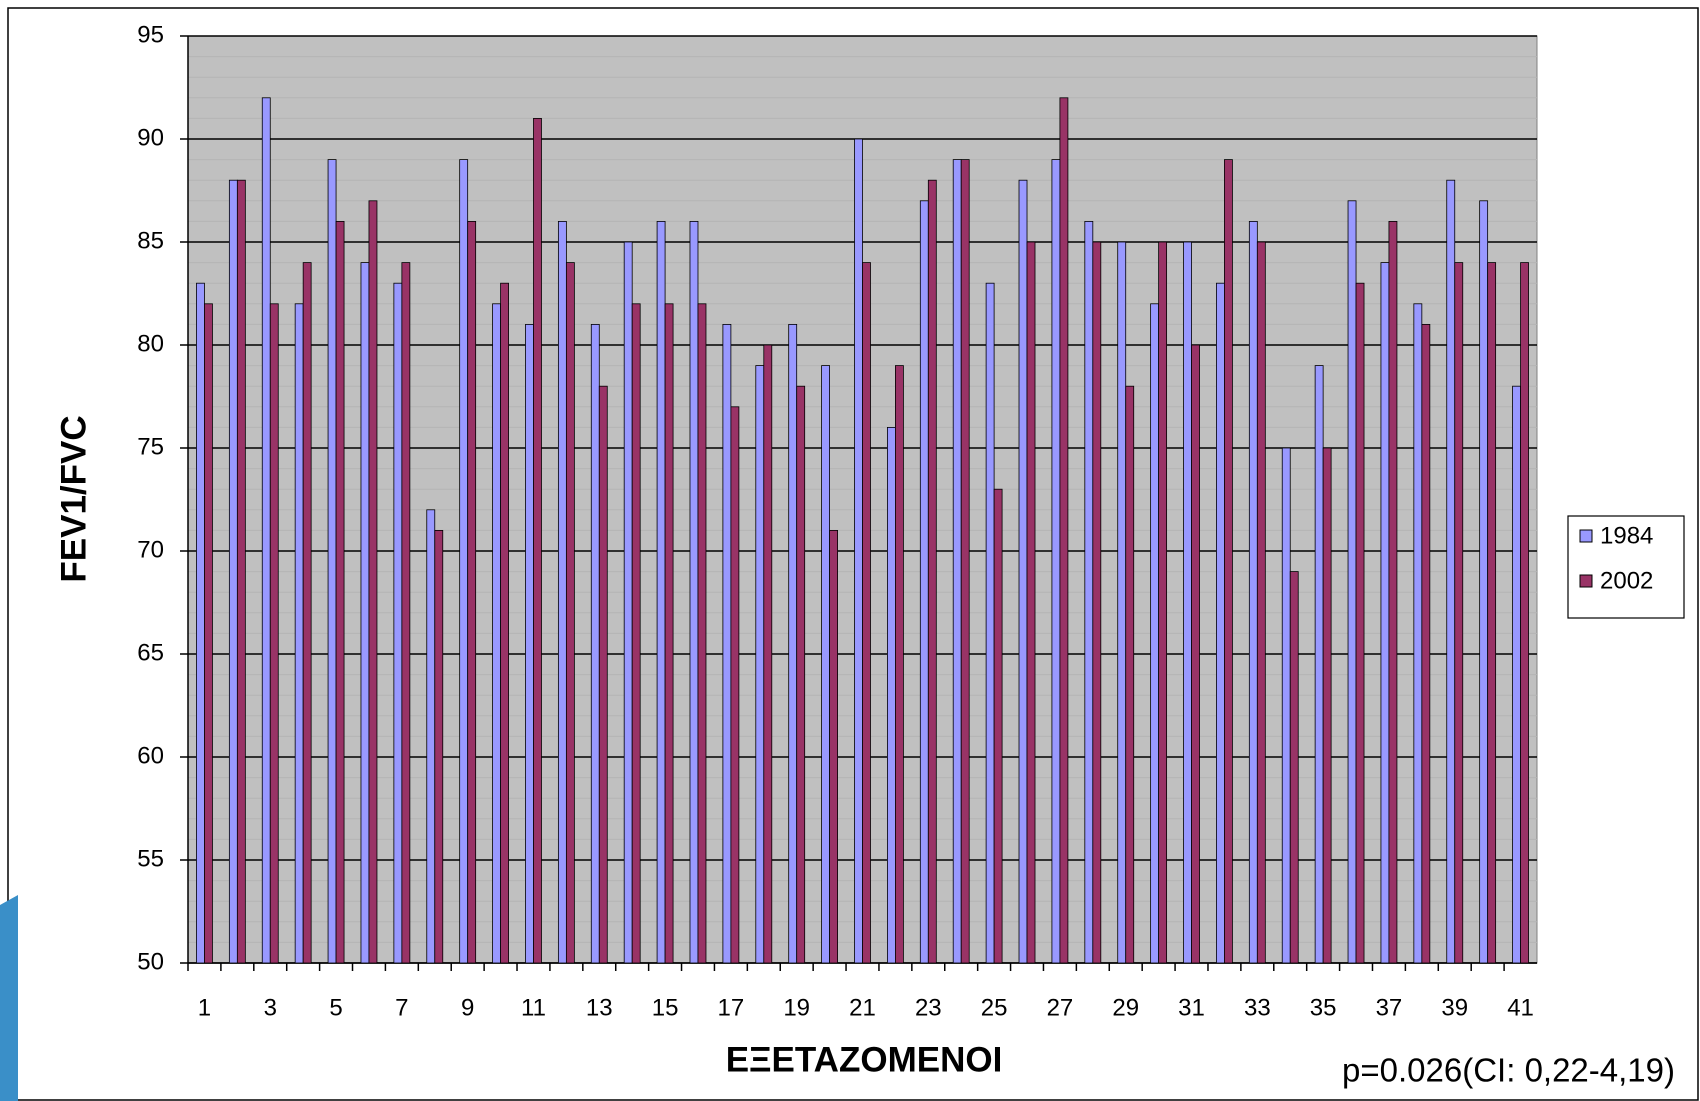  Describe the element at coordinates (731, 1007) in the screenshot. I see `x-tick-label: 17` at that location.